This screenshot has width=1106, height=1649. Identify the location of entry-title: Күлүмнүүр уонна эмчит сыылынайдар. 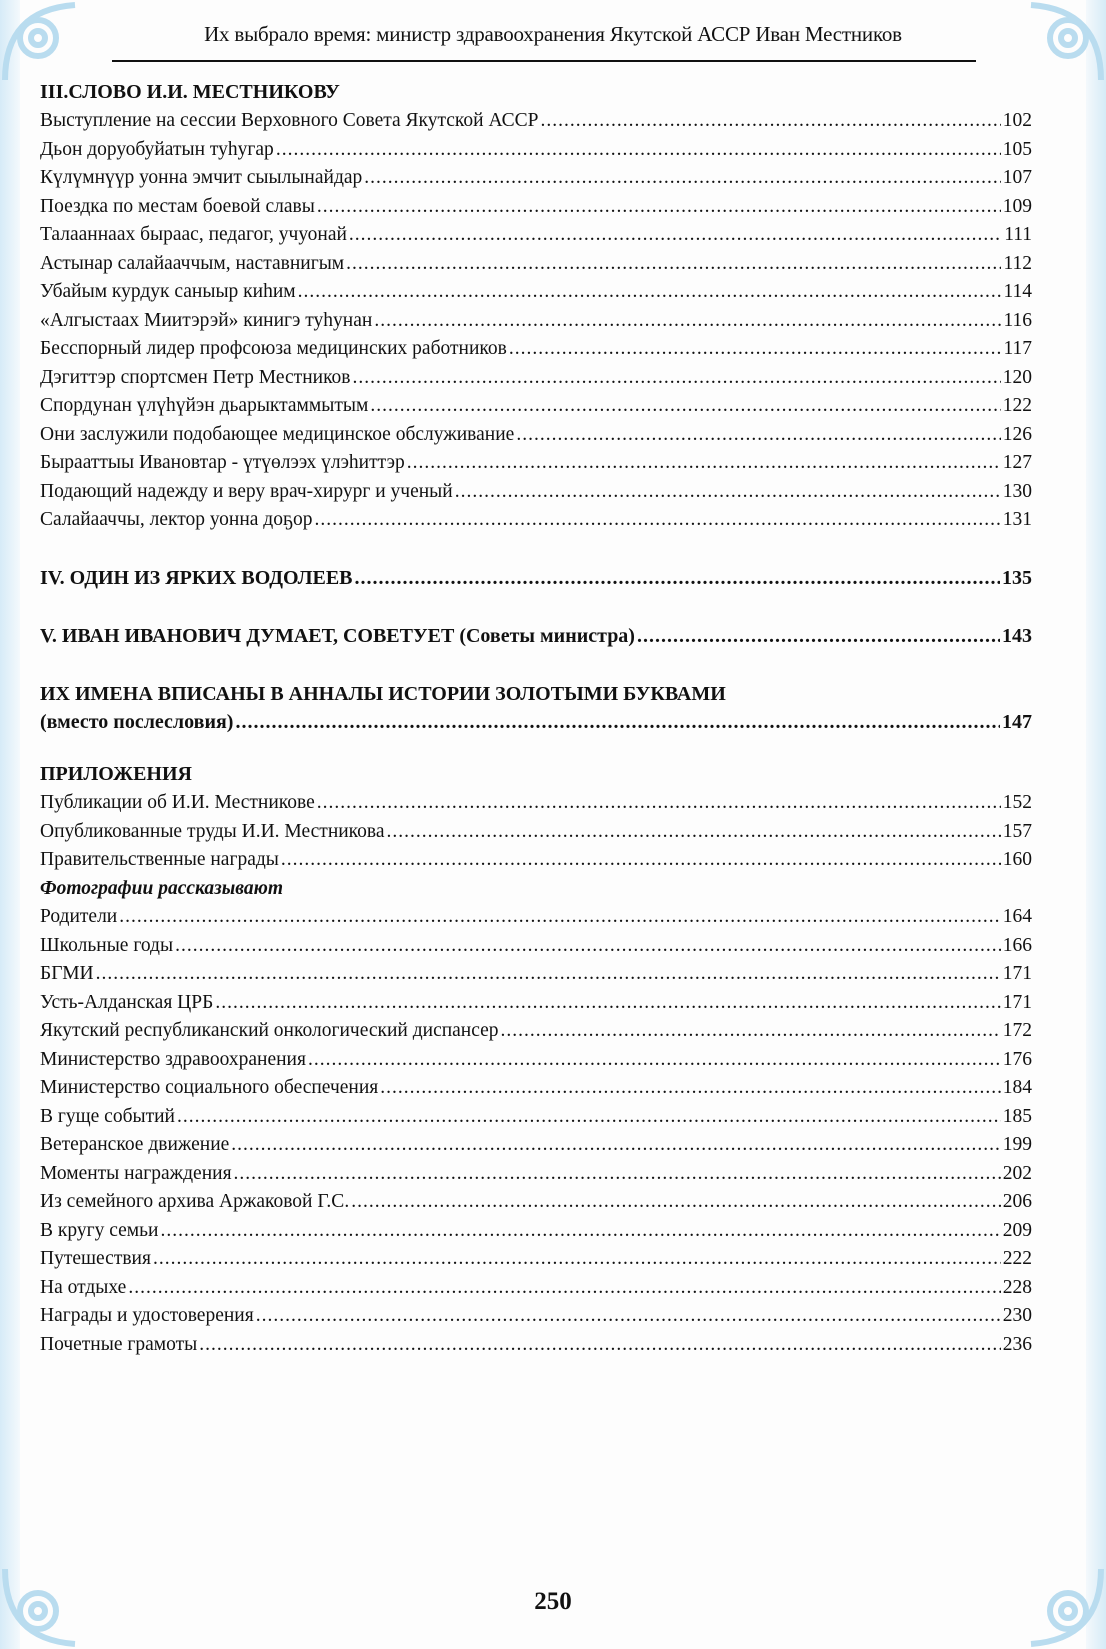
(201, 177).